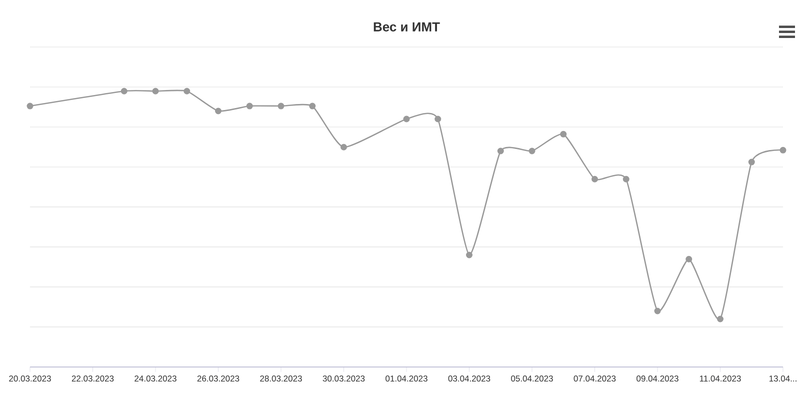 The height and width of the screenshot is (395, 804). What do you see at coordinates (30, 379) in the screenshot?
I see `x-tick-label: 20.03.2023` at bounding box center [30, 379].